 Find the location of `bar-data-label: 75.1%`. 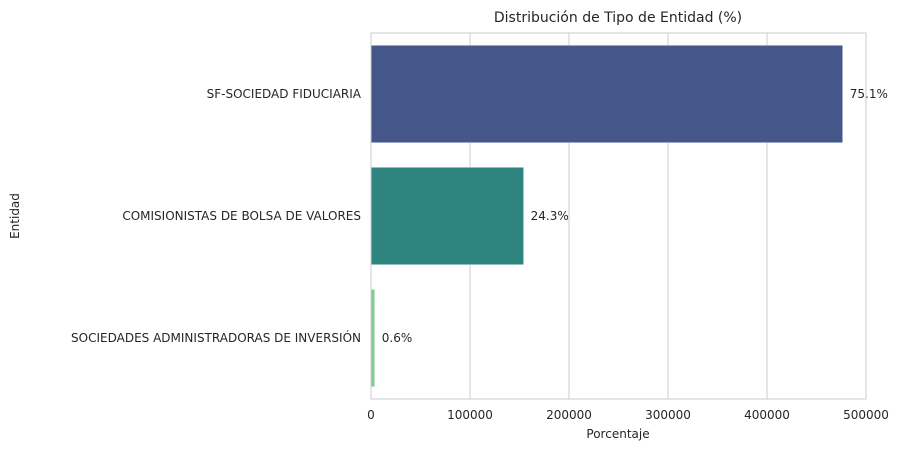

bar-data-label: 75.1% is located at coordinates (869, 94).